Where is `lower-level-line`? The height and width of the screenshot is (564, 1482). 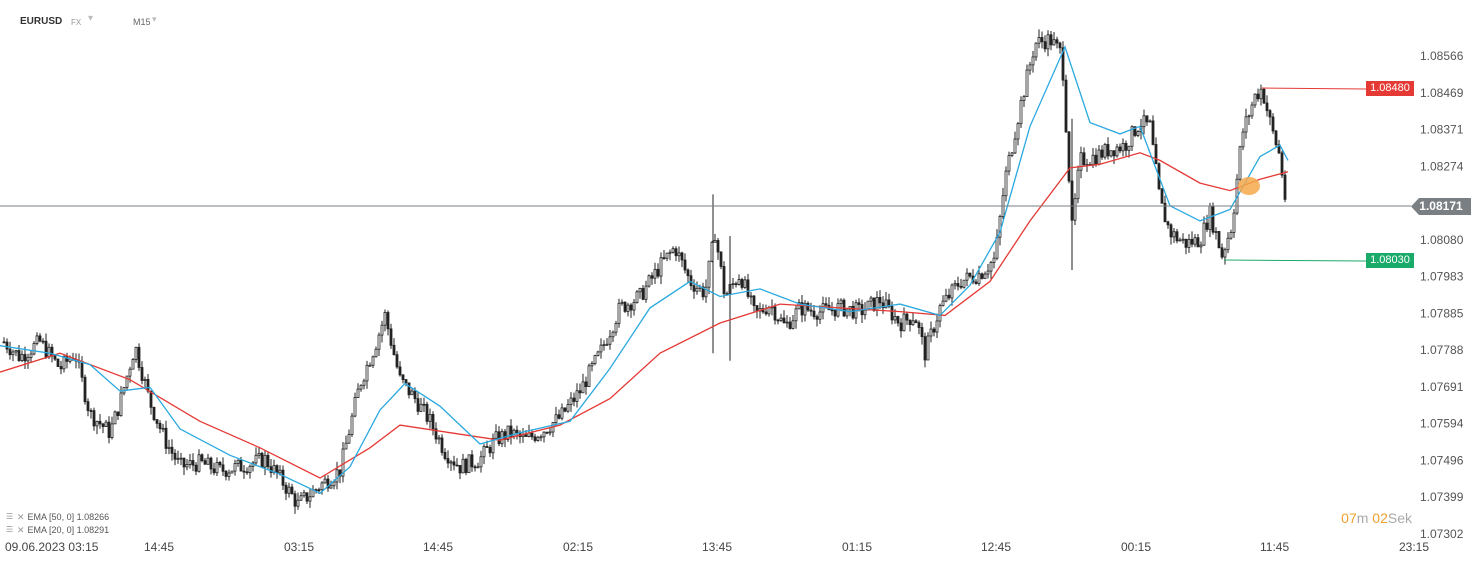
lower-level-line is located at coordinates (1295, 260).